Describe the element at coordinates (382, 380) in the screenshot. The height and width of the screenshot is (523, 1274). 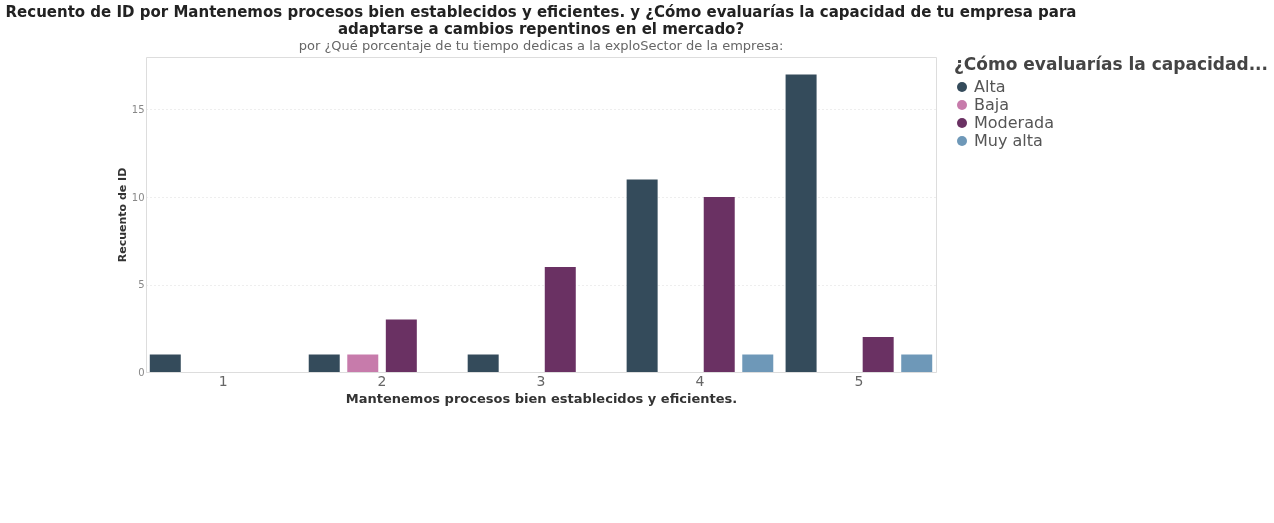
I see `x-tick-label: 2` at that location.